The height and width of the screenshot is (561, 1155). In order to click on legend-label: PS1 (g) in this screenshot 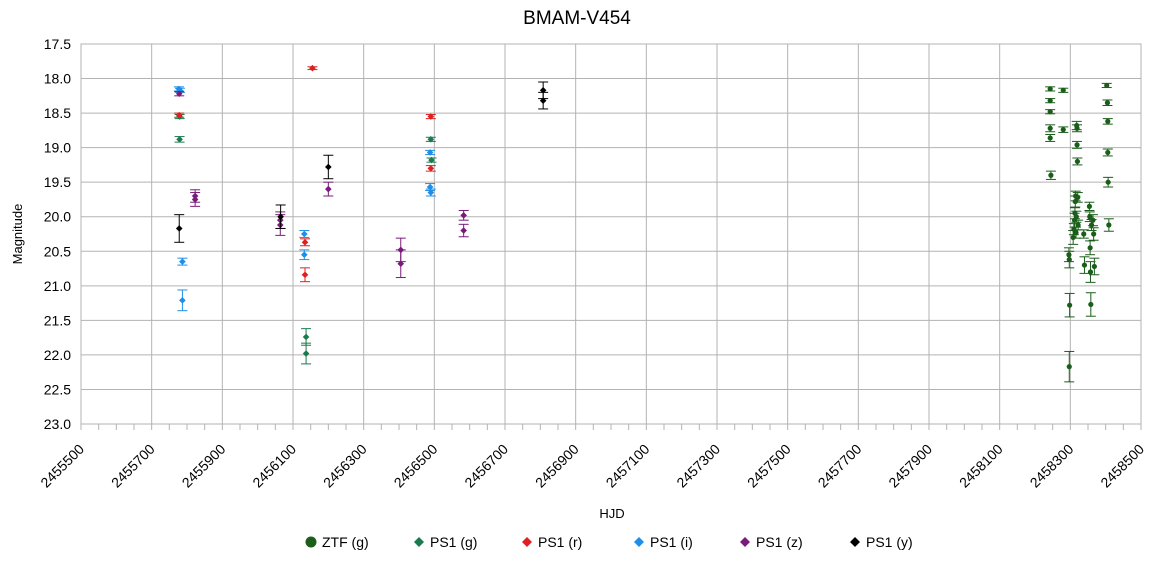, I will do `click(453, 542)`.